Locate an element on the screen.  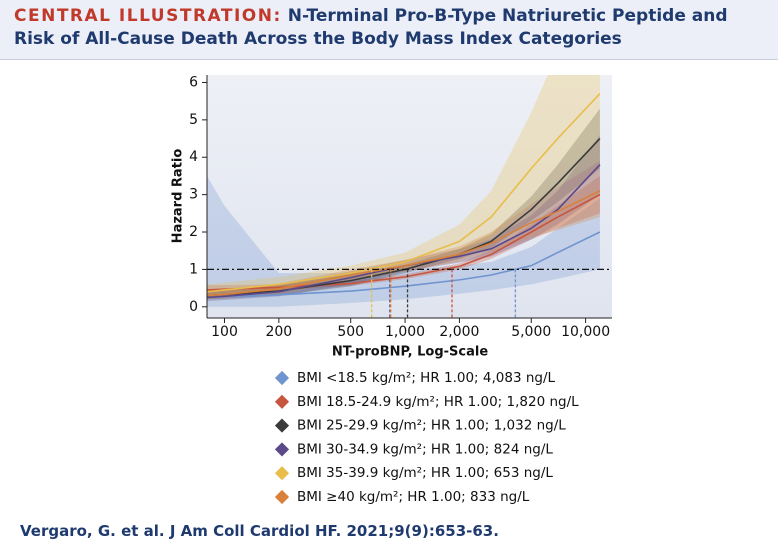
y-tick-label: 6 is located at coordinates (193, 82).